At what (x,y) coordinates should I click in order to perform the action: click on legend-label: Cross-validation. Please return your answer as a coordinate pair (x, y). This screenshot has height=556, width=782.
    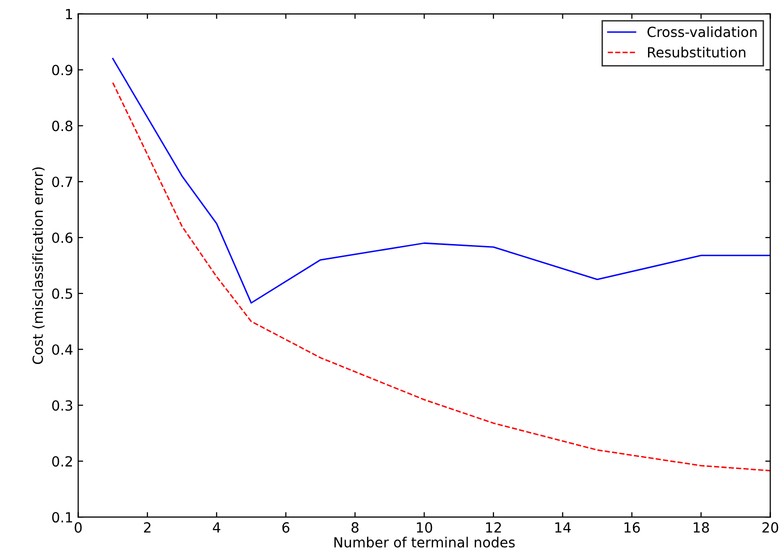
    Looking at the image, I should click on (702, 32).